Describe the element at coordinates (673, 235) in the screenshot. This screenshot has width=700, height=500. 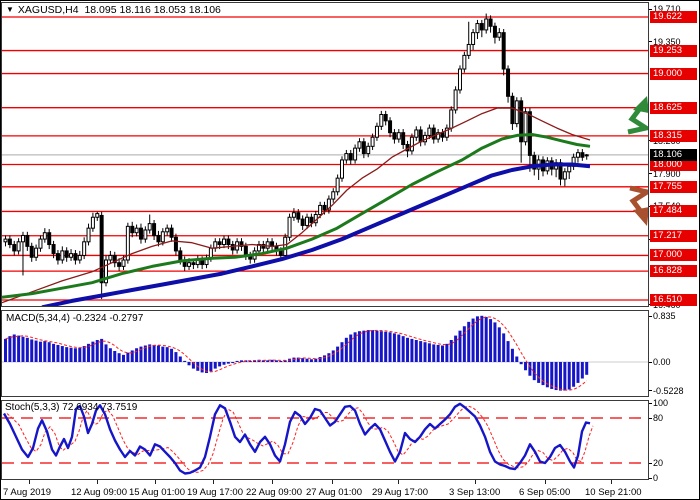
I see `price-level-label: 17.217` at that location.